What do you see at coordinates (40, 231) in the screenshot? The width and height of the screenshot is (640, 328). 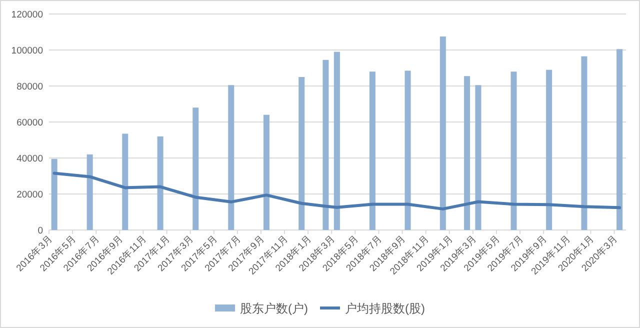 I see `y-tick-label: 0` at bounding box center [40, 231].